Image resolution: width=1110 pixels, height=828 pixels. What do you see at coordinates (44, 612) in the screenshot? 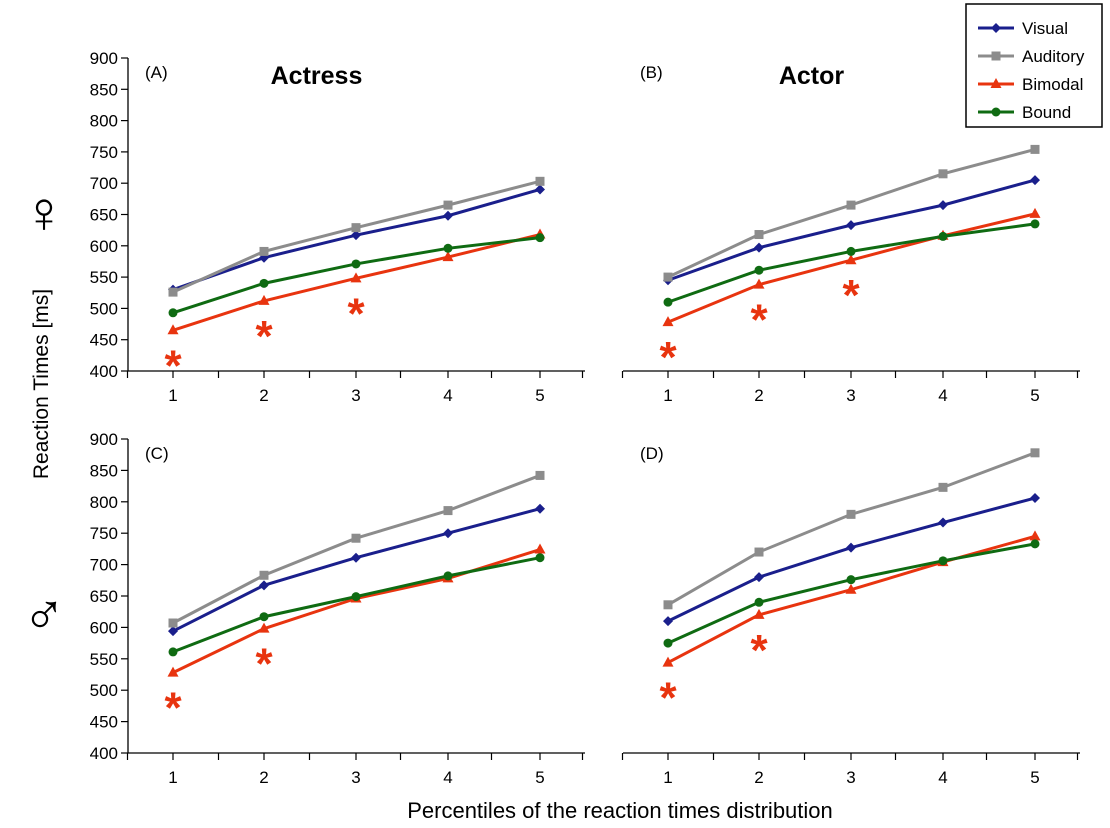
I see `male-symbol: ♂` at bounding box center [44, 612].